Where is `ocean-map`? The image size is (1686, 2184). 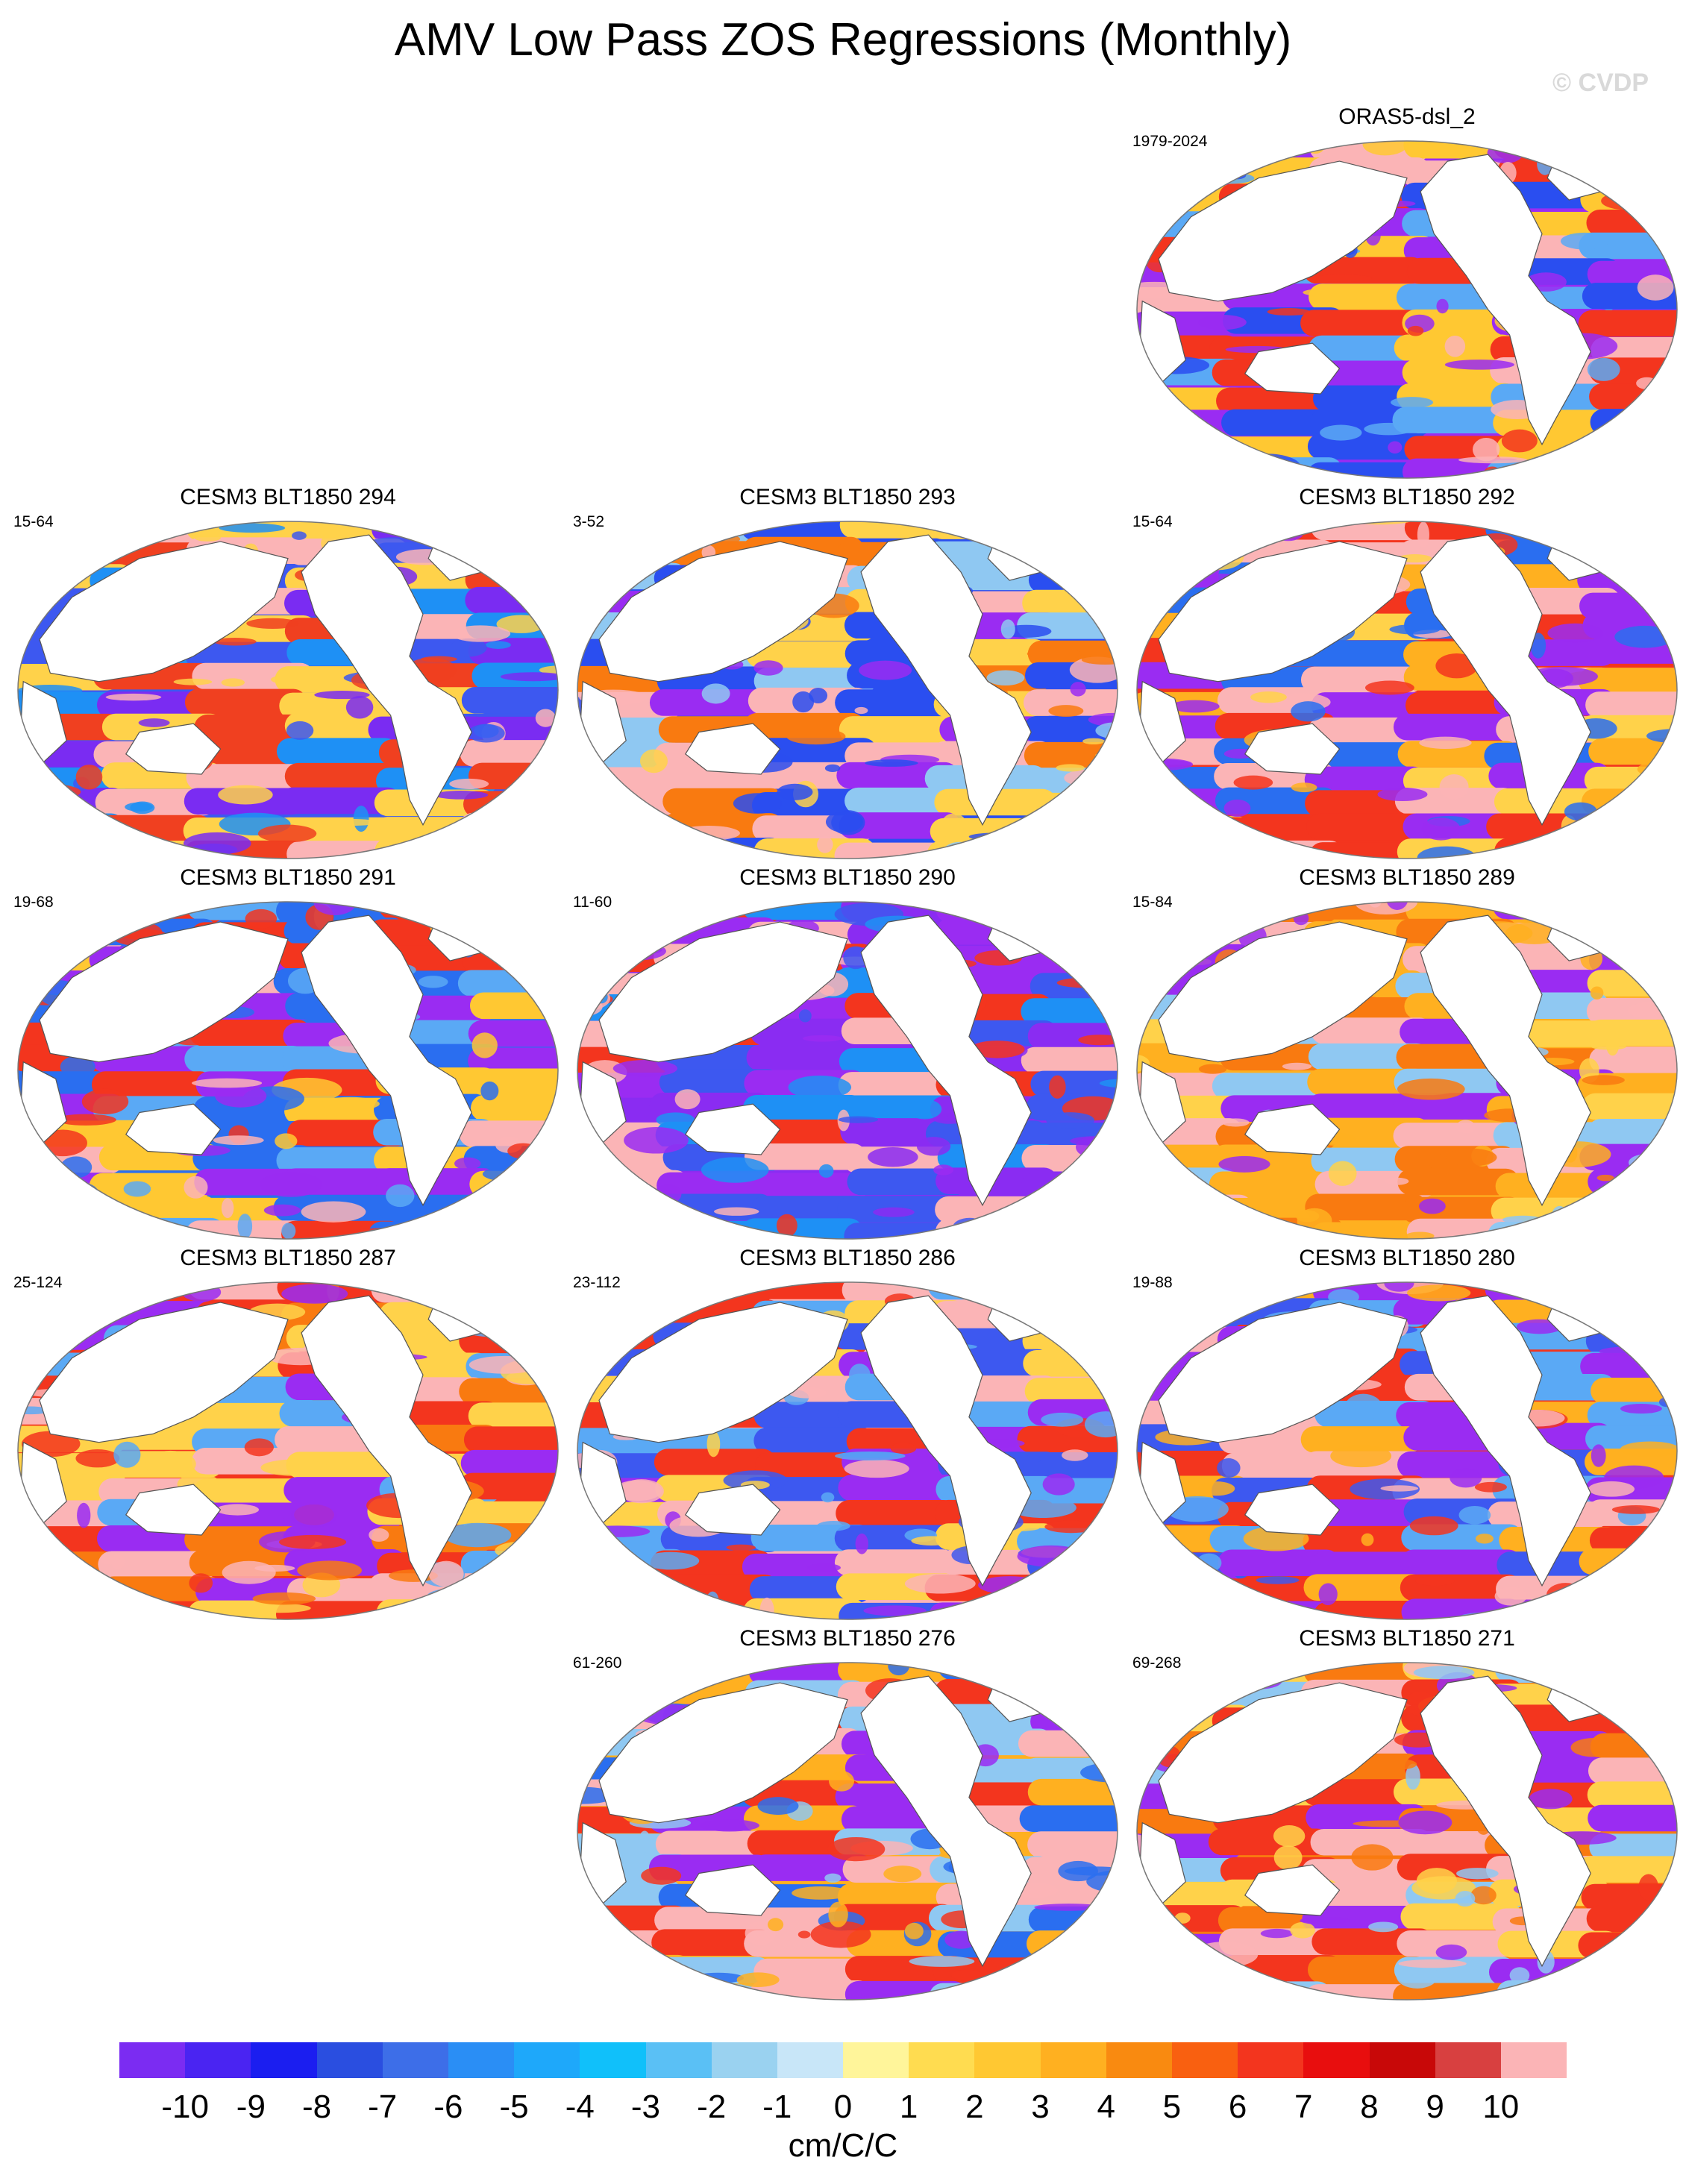
ocean-map is located at coordinates (1407, 690).